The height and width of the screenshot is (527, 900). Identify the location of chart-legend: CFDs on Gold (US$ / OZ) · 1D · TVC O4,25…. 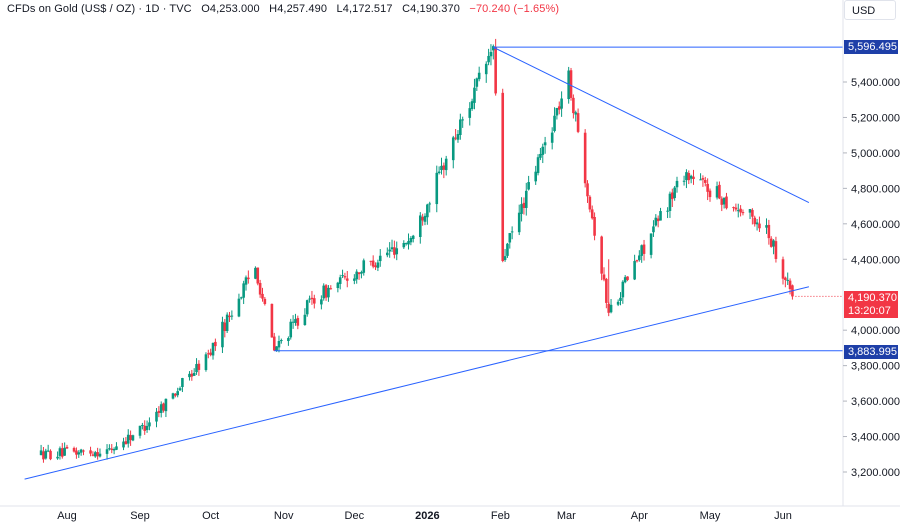
(283, 9).